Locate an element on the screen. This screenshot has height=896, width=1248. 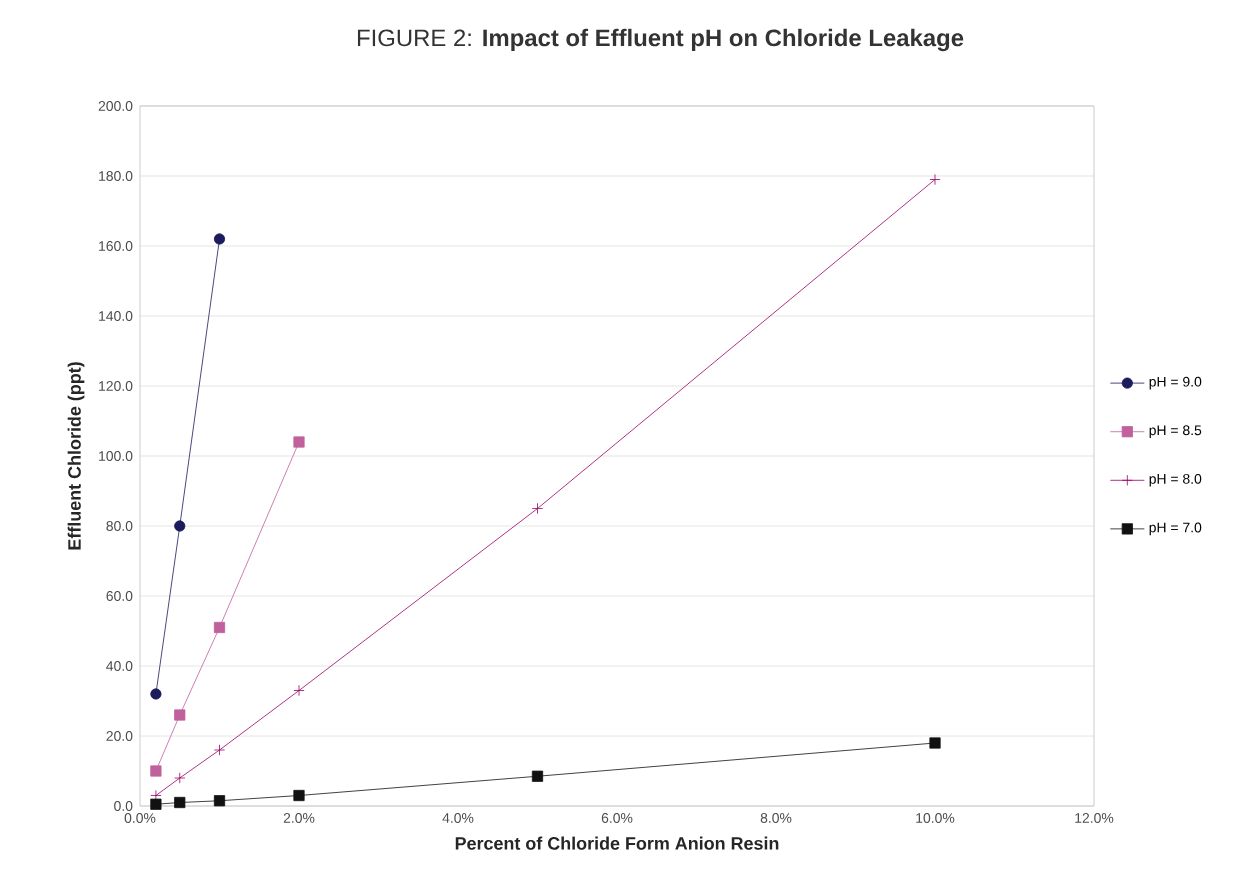
y-axis-title: Effluent Chloride (ppt) is located at coordinates (76, 456).